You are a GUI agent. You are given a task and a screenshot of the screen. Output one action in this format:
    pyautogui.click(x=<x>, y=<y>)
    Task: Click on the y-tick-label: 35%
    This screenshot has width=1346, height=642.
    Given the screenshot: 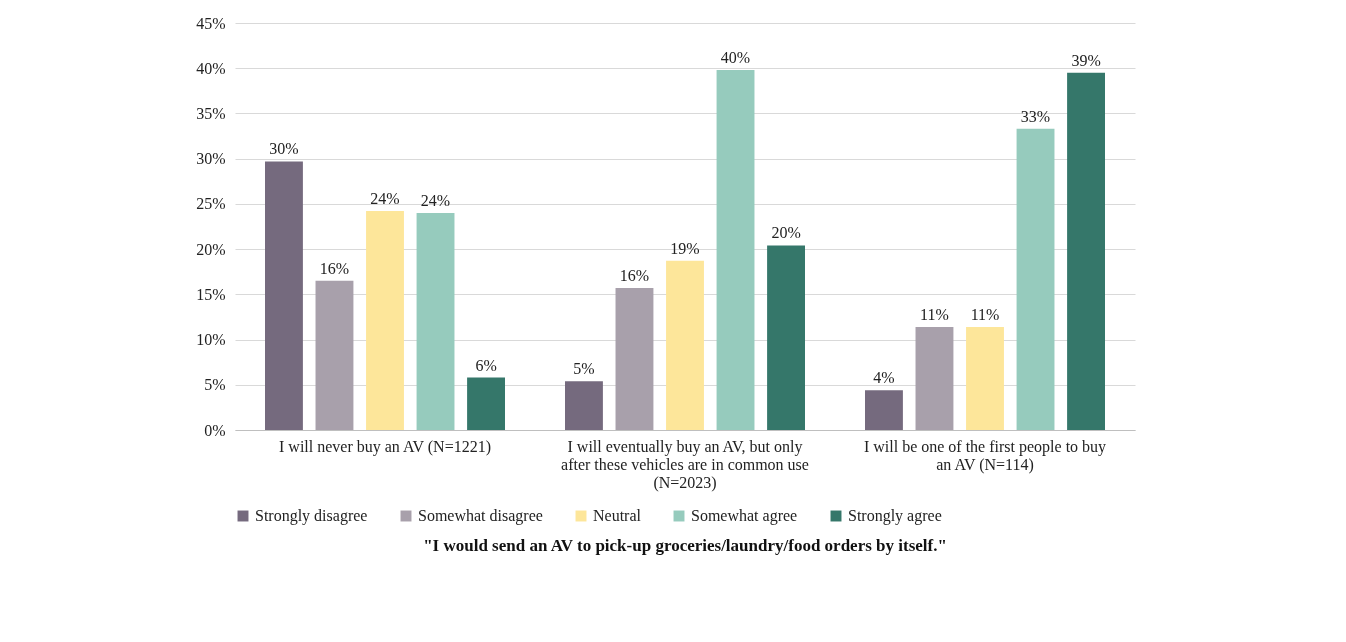 What is the action you would take?
    pyautogui.click(x=211, y=113)
    